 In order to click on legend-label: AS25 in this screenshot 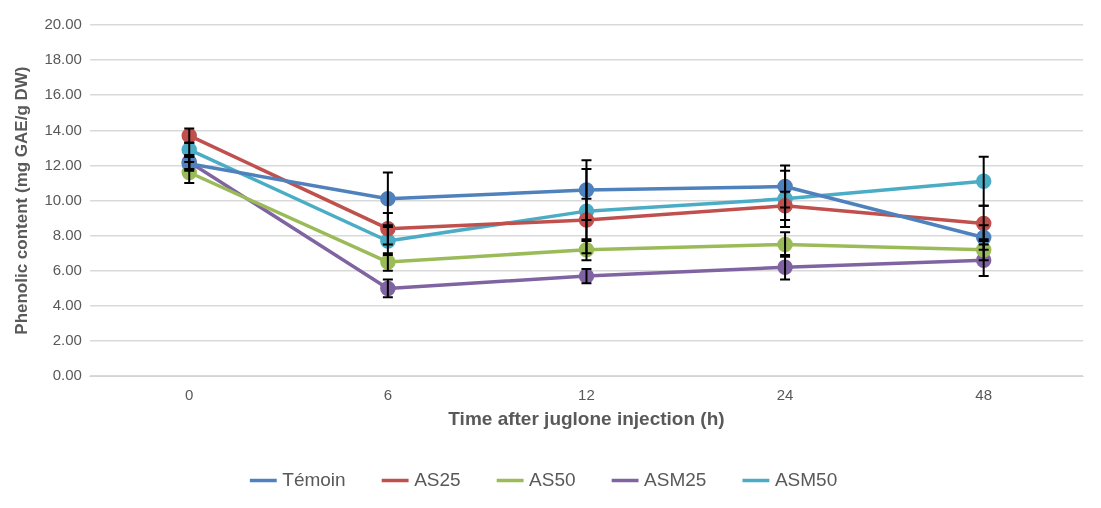, I will do `click(437, 479)`.